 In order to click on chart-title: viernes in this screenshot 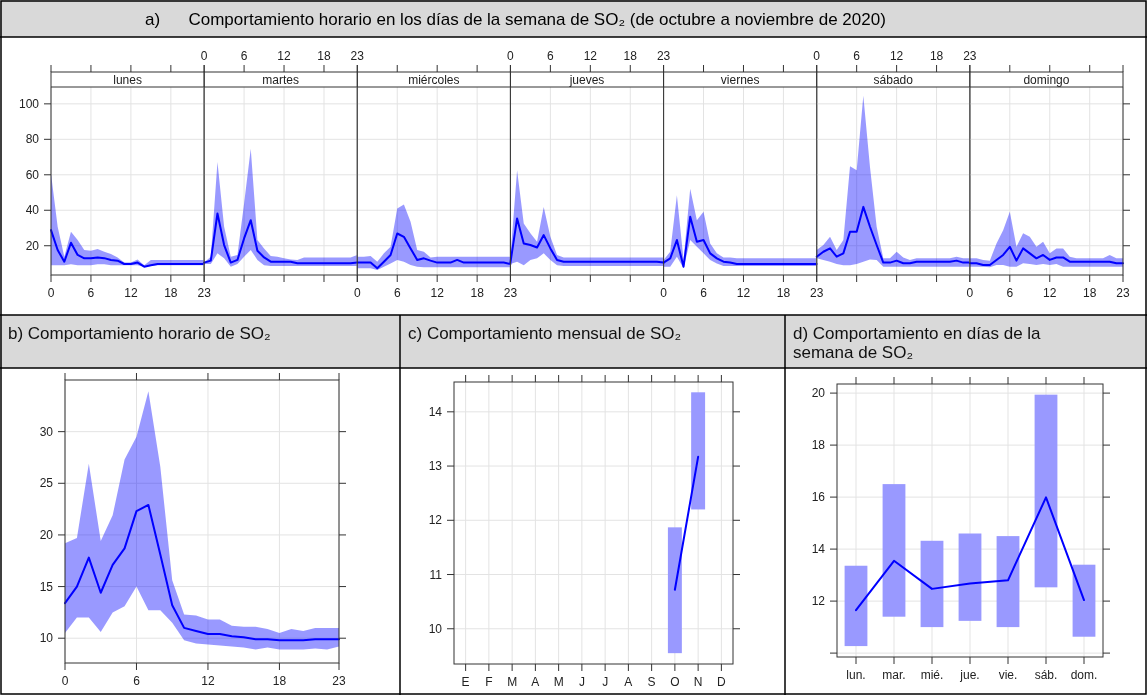, I will do `click(740, 80)`.